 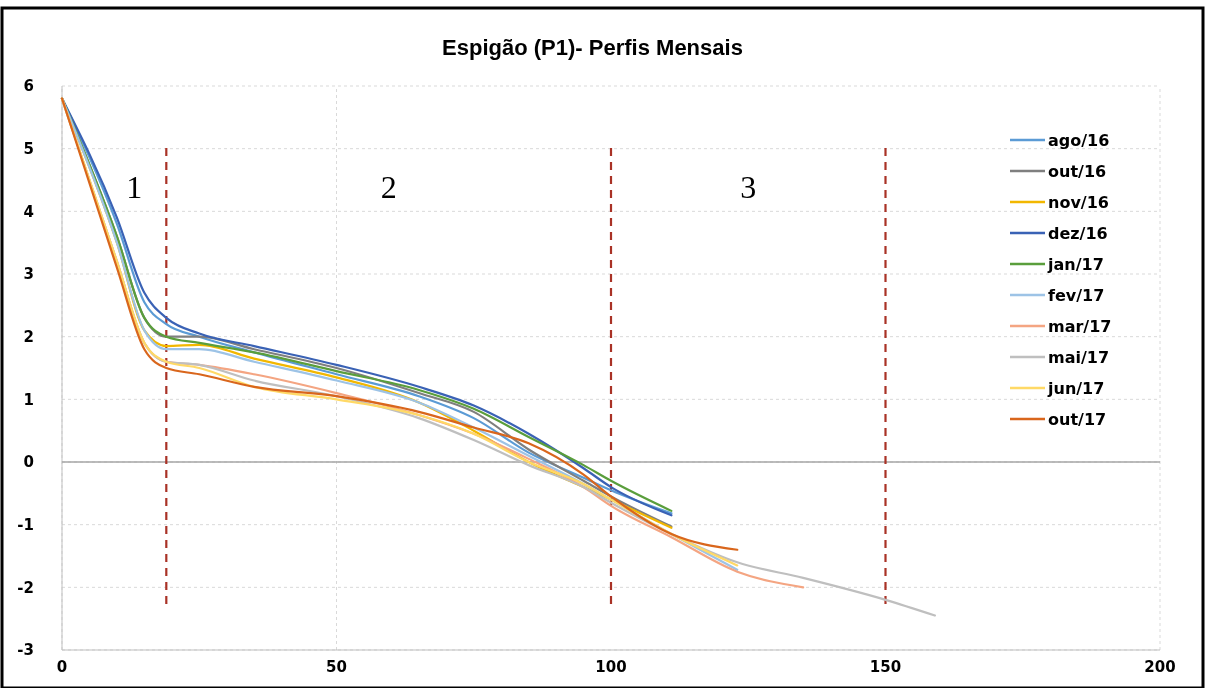 What do you see at coordinates (134, 187) in the screenshot?
I see `annotation: 1` at bounding box center [134, 187].